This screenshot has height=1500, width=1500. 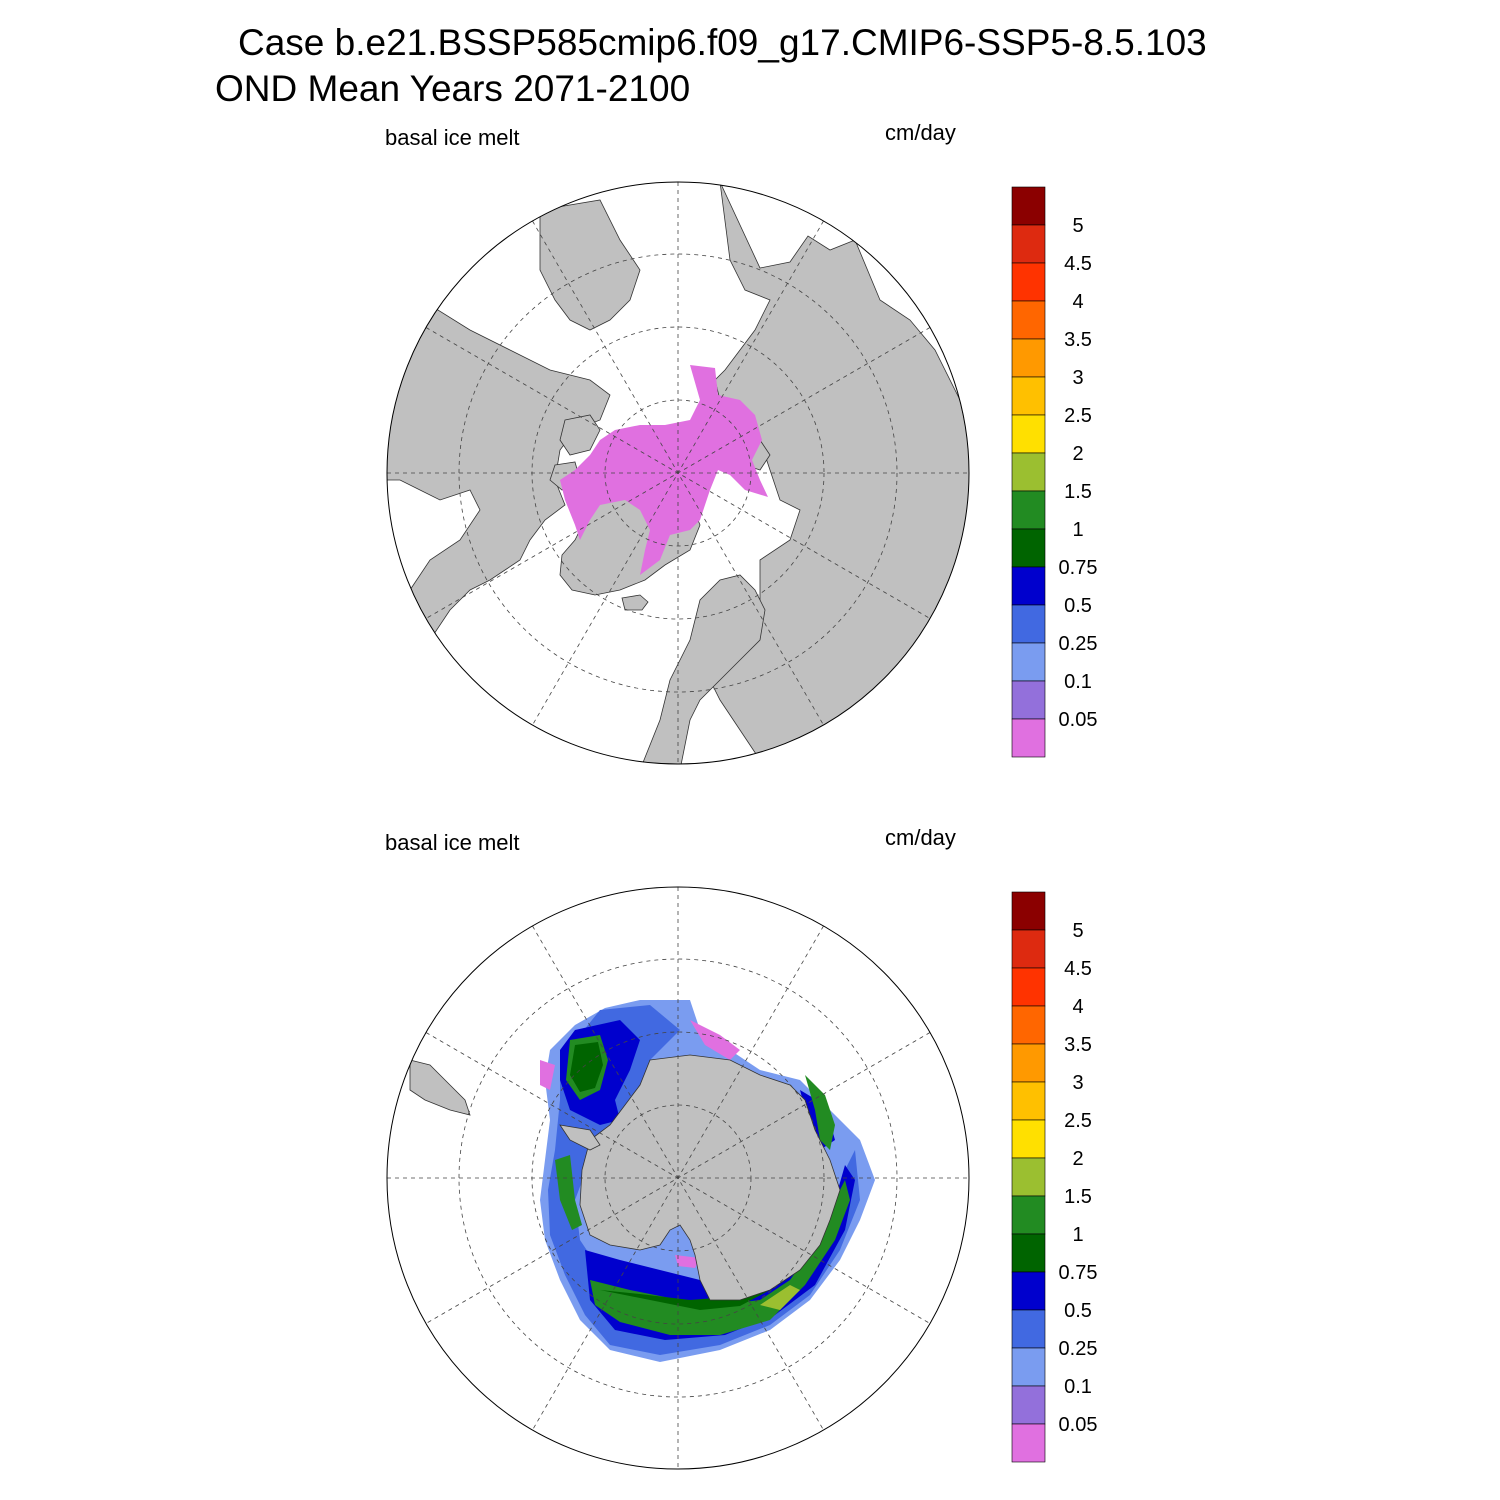 I want to click on south-ice-melt-core, so click(x=680, y=1176).